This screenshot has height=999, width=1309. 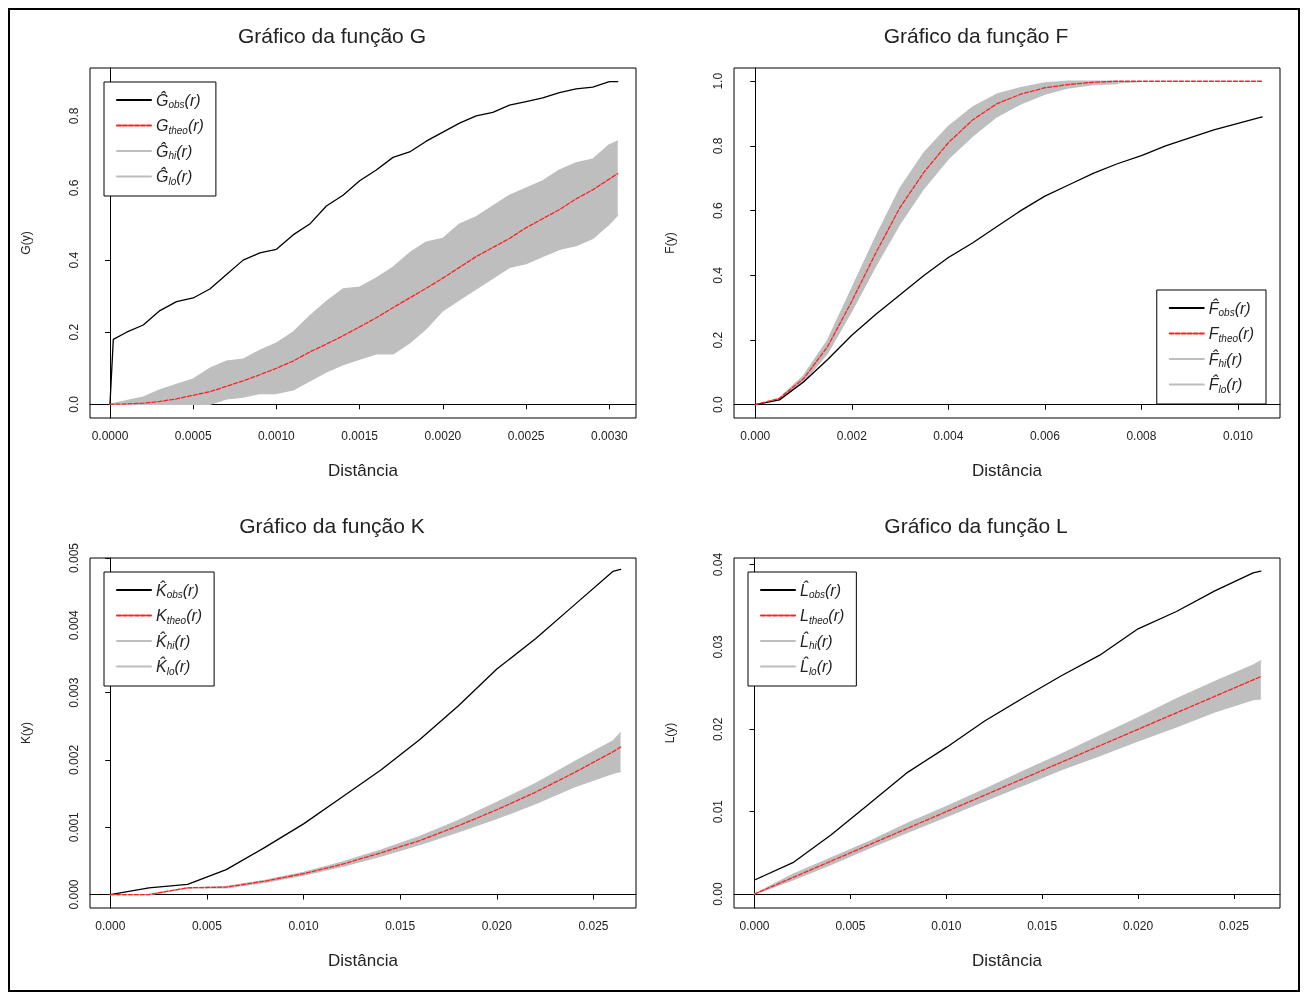 What do you see at coordinates (332, 525) in the screenshot?
I see `chart-title: Gráfico da função K` at bounding box center [332, 525].